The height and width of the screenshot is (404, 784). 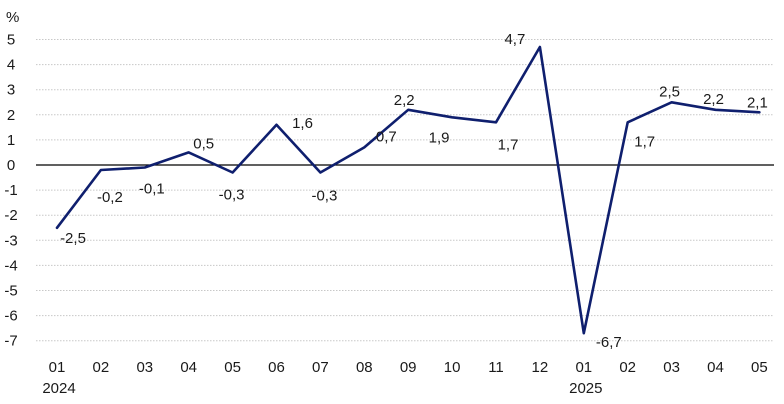 What do you see at coordinates (203, 143) in the screenshot?
I see `data-label: 0,5` at bounding box center [203, 143].